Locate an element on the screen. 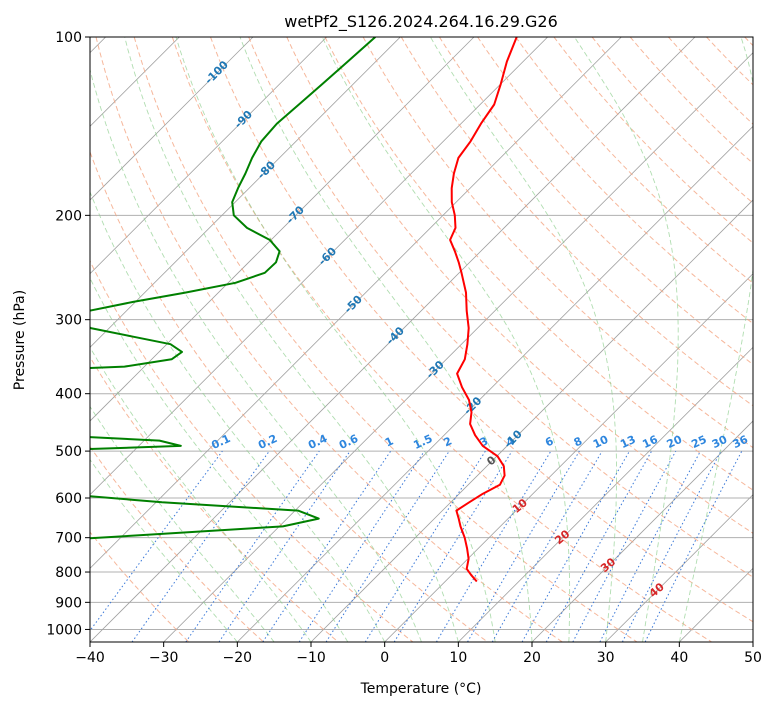 Image resolution: width=775 pixels, height=708 pixels. y-tick-label: 800 is located at coordinates (68, 573).